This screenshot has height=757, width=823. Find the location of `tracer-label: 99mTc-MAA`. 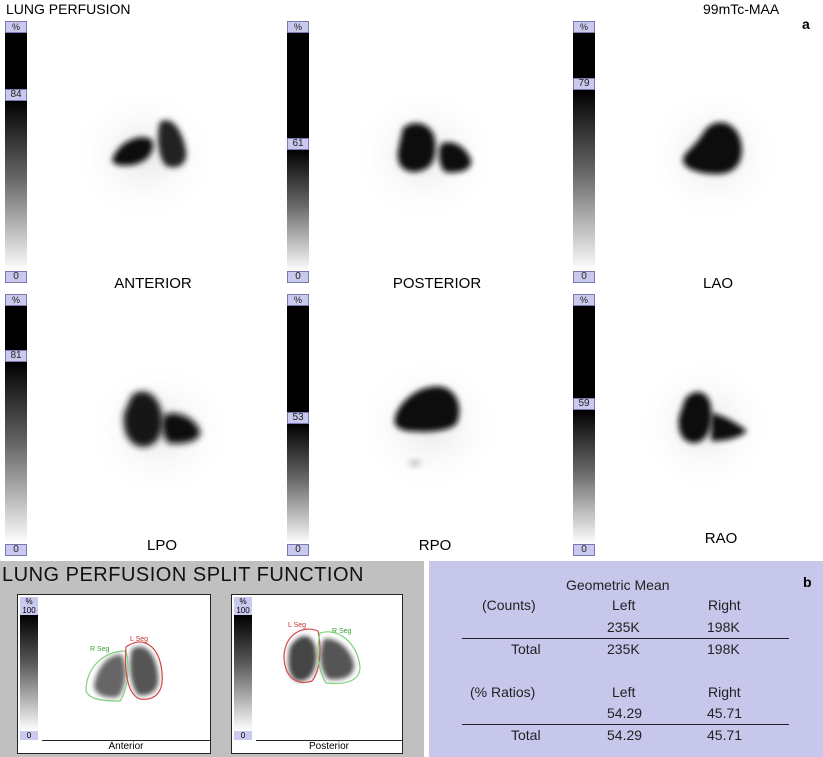

tracer-label: 99mTc-MAA is located at coordinates (741, 9).